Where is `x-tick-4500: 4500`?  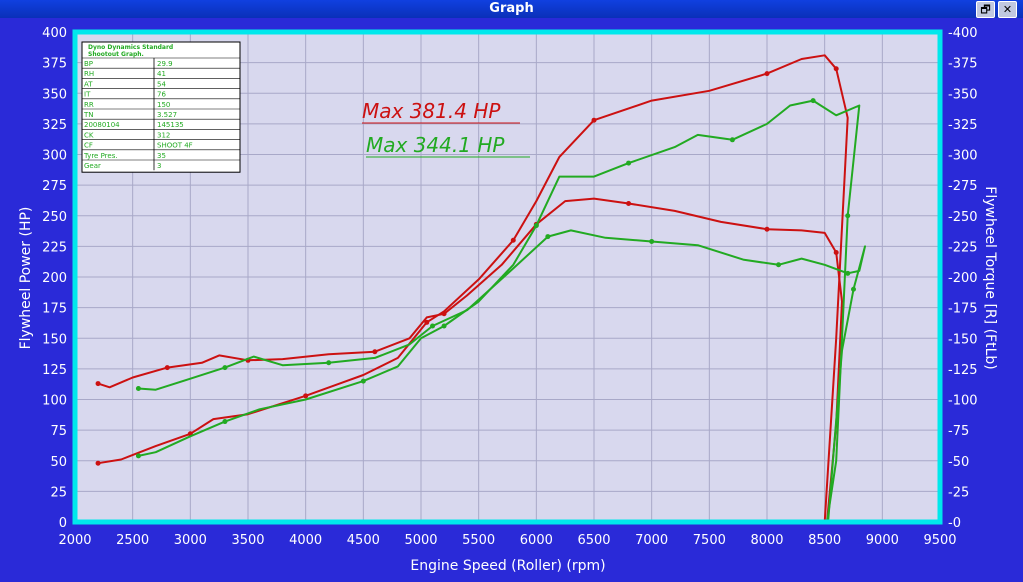
x-tick-4500: 4500 is located at coordinates (363, 540).